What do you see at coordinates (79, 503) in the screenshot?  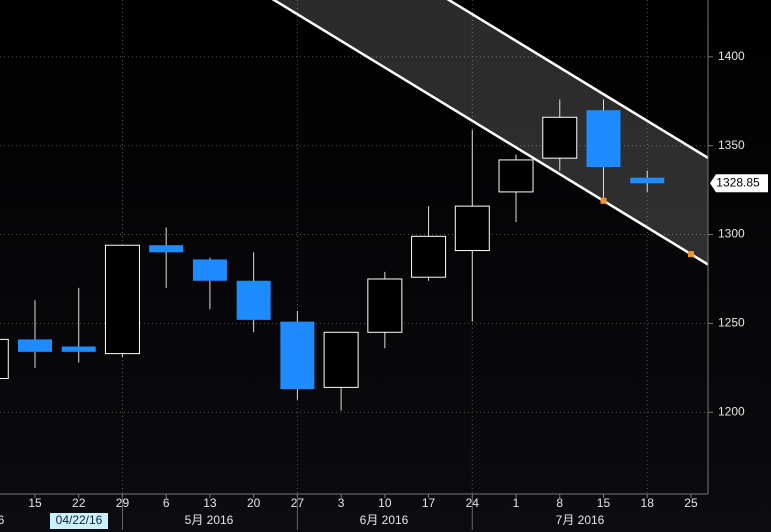 I see `x-tick-label: 22` at bounding box center [79, 503].